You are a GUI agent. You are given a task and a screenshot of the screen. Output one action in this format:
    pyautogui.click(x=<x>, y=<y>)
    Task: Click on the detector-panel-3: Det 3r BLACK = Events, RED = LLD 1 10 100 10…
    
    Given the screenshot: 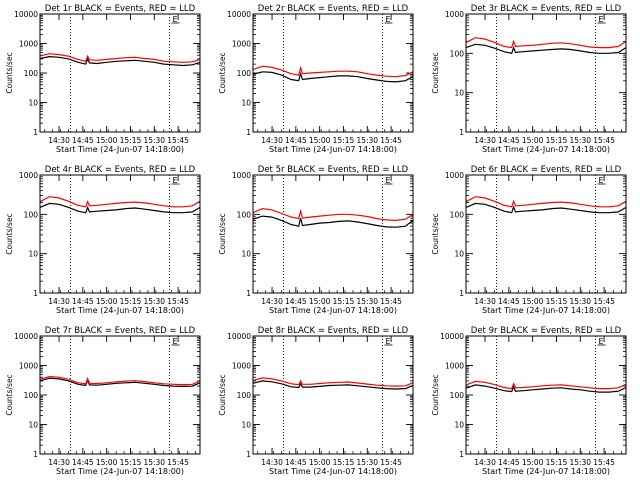 What is the action you would take?
    pyautogui.click(x=529, y=79)
    